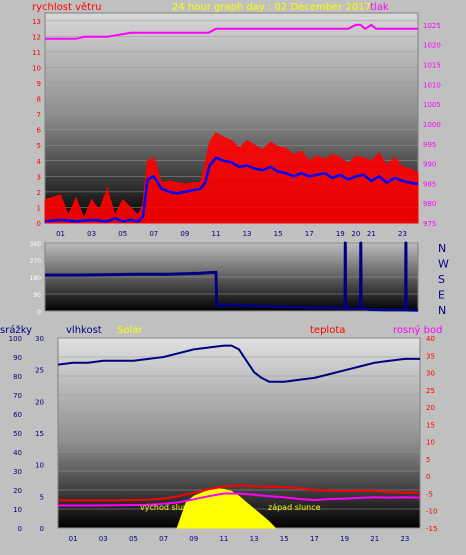  What do you see at coordinates (294, 507) in the screenshot?
I see `sunset-label: západ slunce` at bounding box center [294, 507].